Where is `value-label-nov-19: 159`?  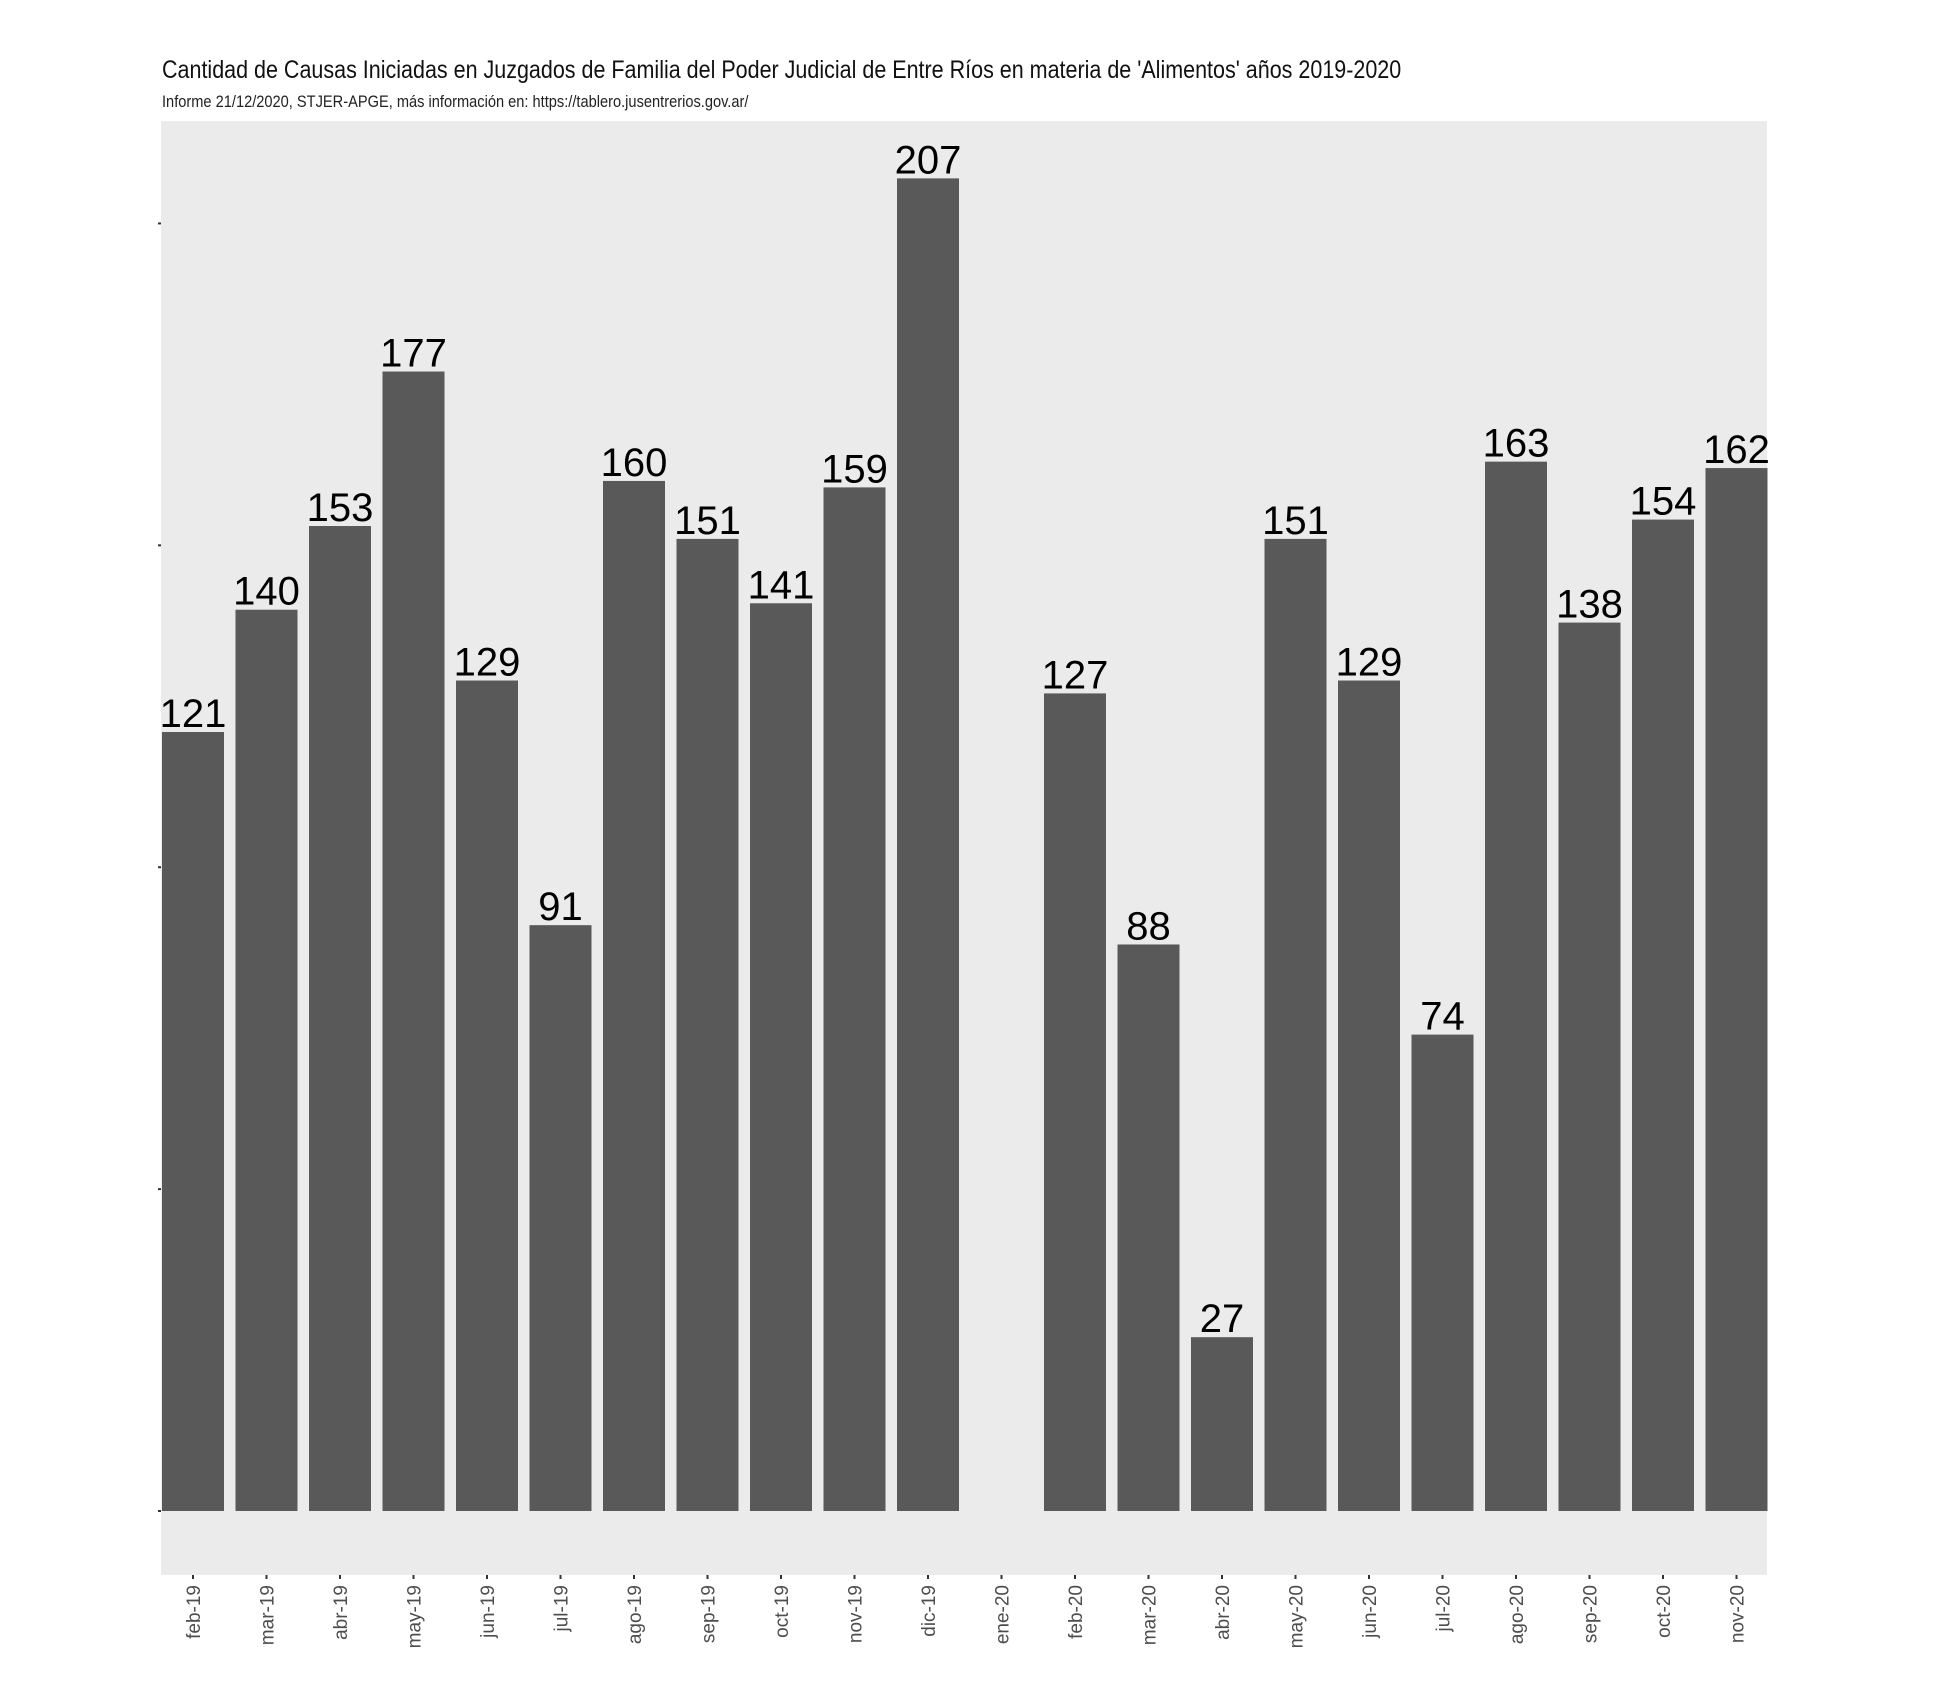 value-label-nov-19: 159 is located at coordinates (854, 469).